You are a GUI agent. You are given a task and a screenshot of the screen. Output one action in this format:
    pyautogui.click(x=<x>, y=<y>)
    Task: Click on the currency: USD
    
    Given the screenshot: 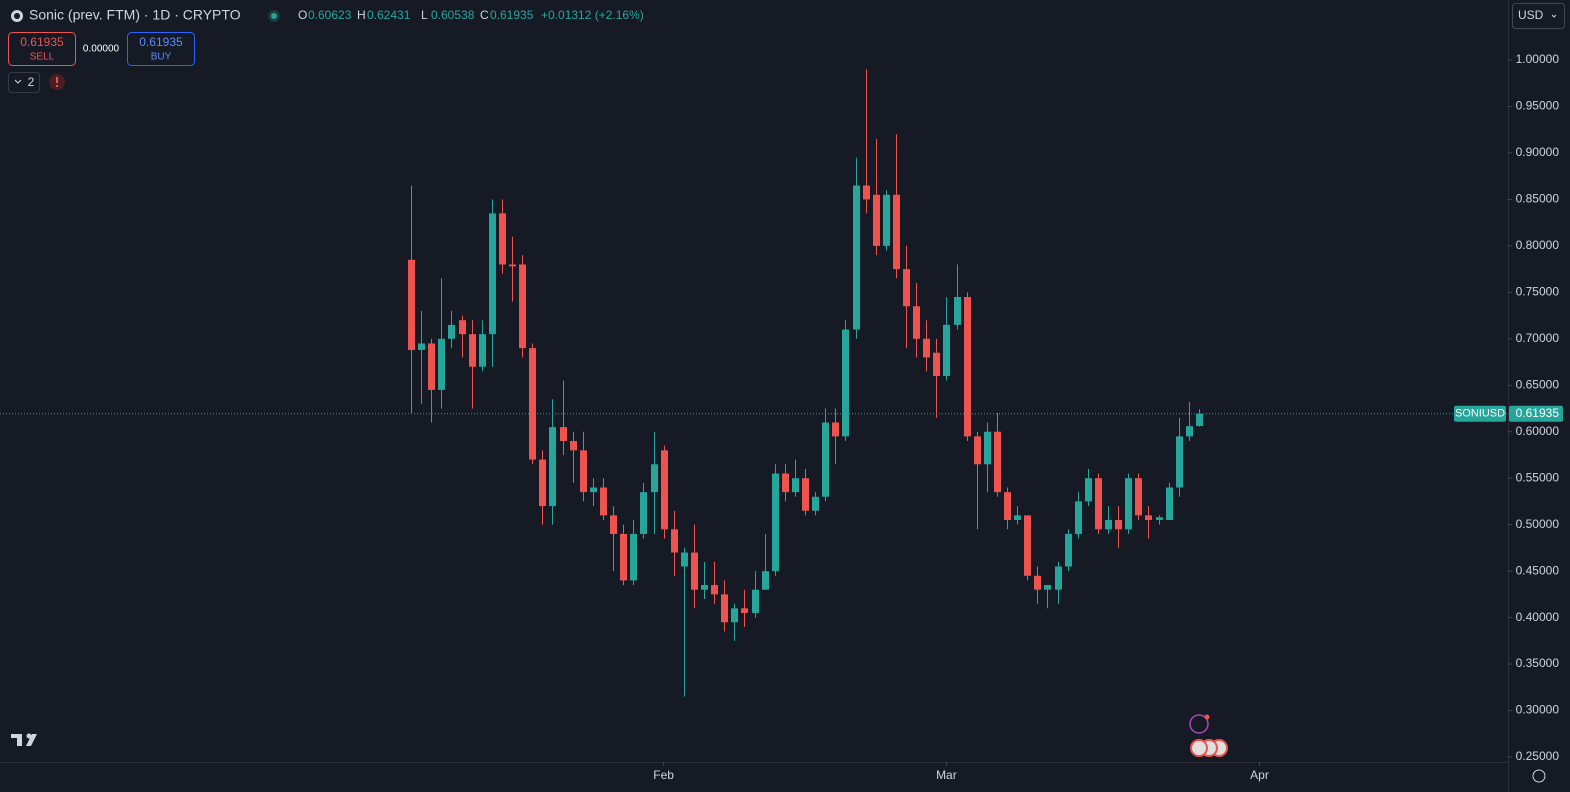 What is the action you would take?
    pyautogui.click(x=1531, y=15)
    